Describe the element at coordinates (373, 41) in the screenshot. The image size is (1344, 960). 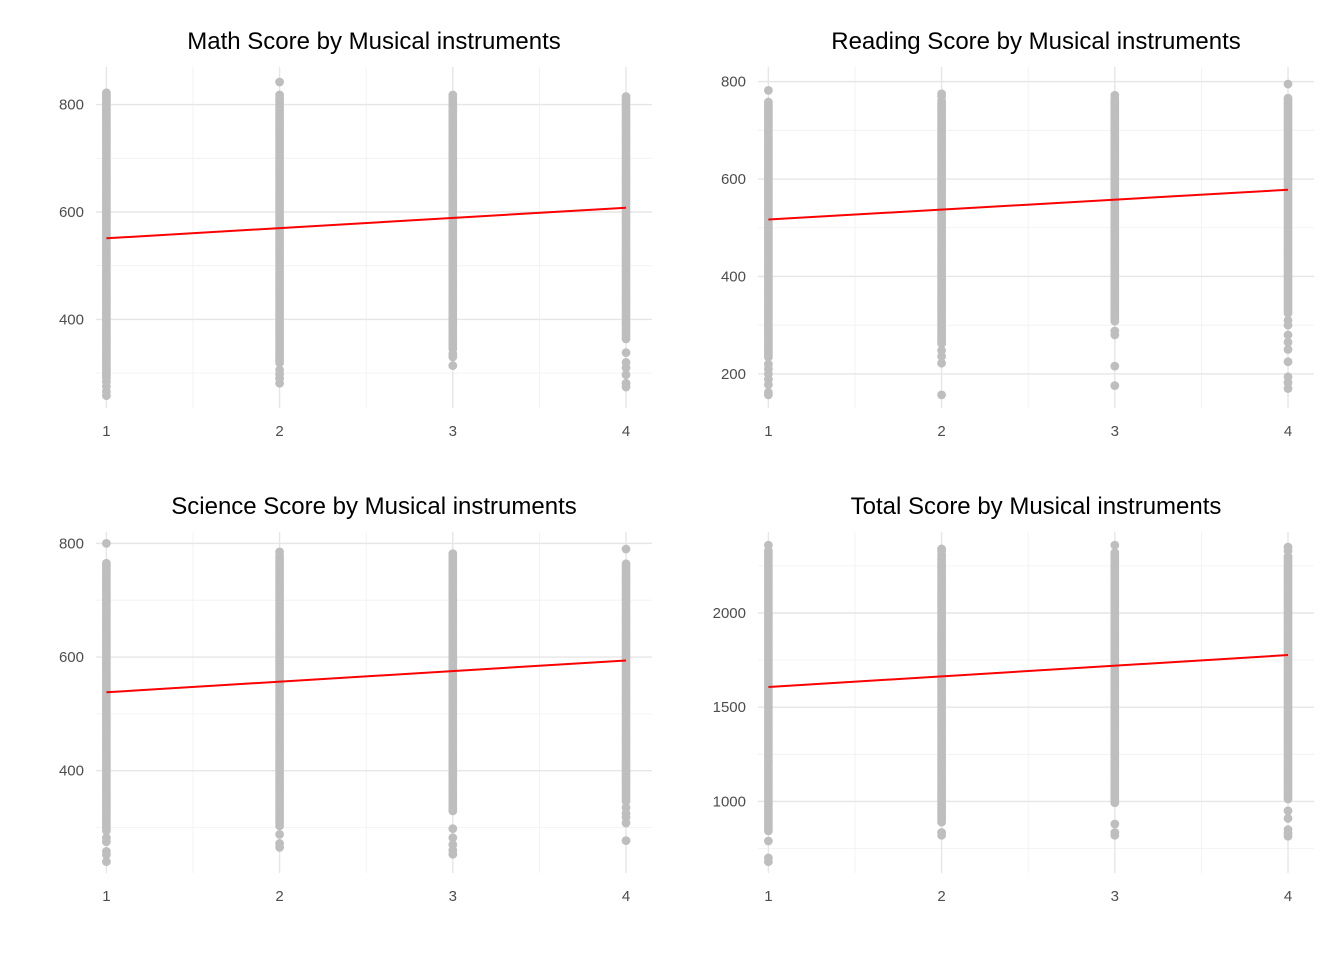
I see `panel-title: Math Score by Musical instruments` at that location.